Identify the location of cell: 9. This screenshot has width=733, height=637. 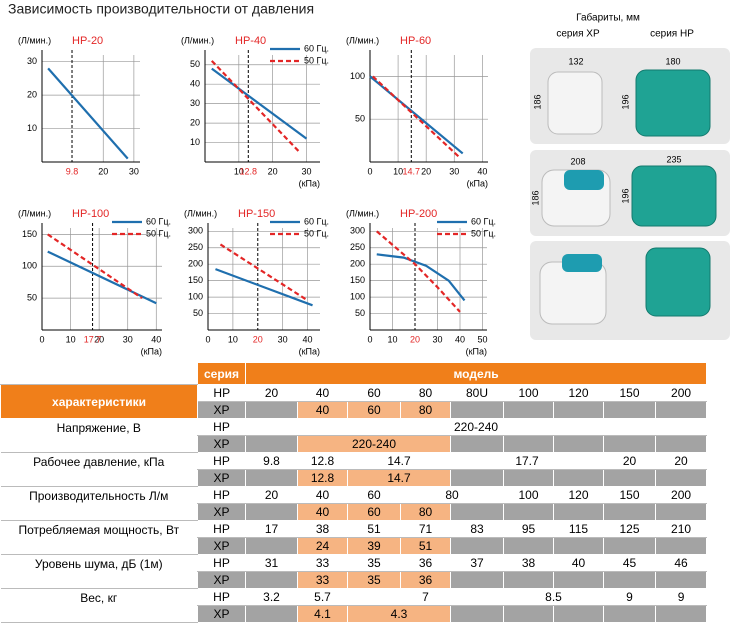
(629, 597).